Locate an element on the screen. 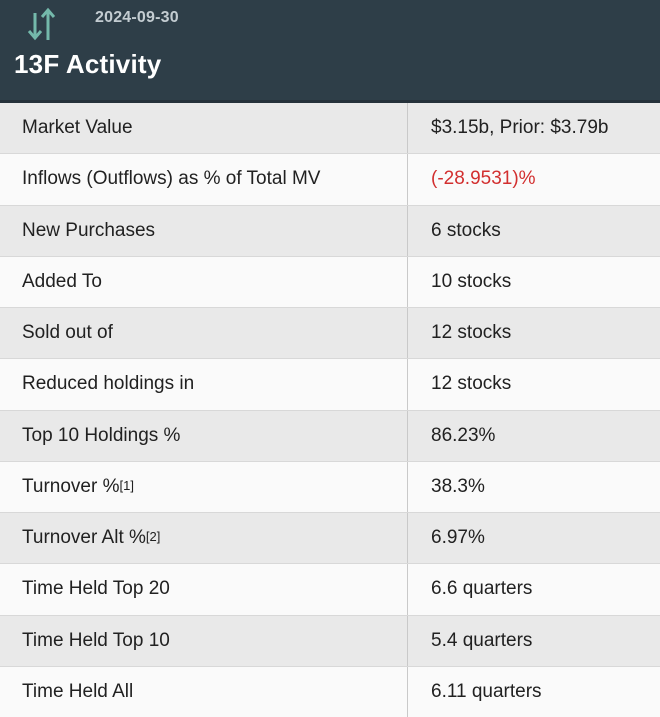  row-label: Top 10 Holdings % is located at coordinates (204, 435).